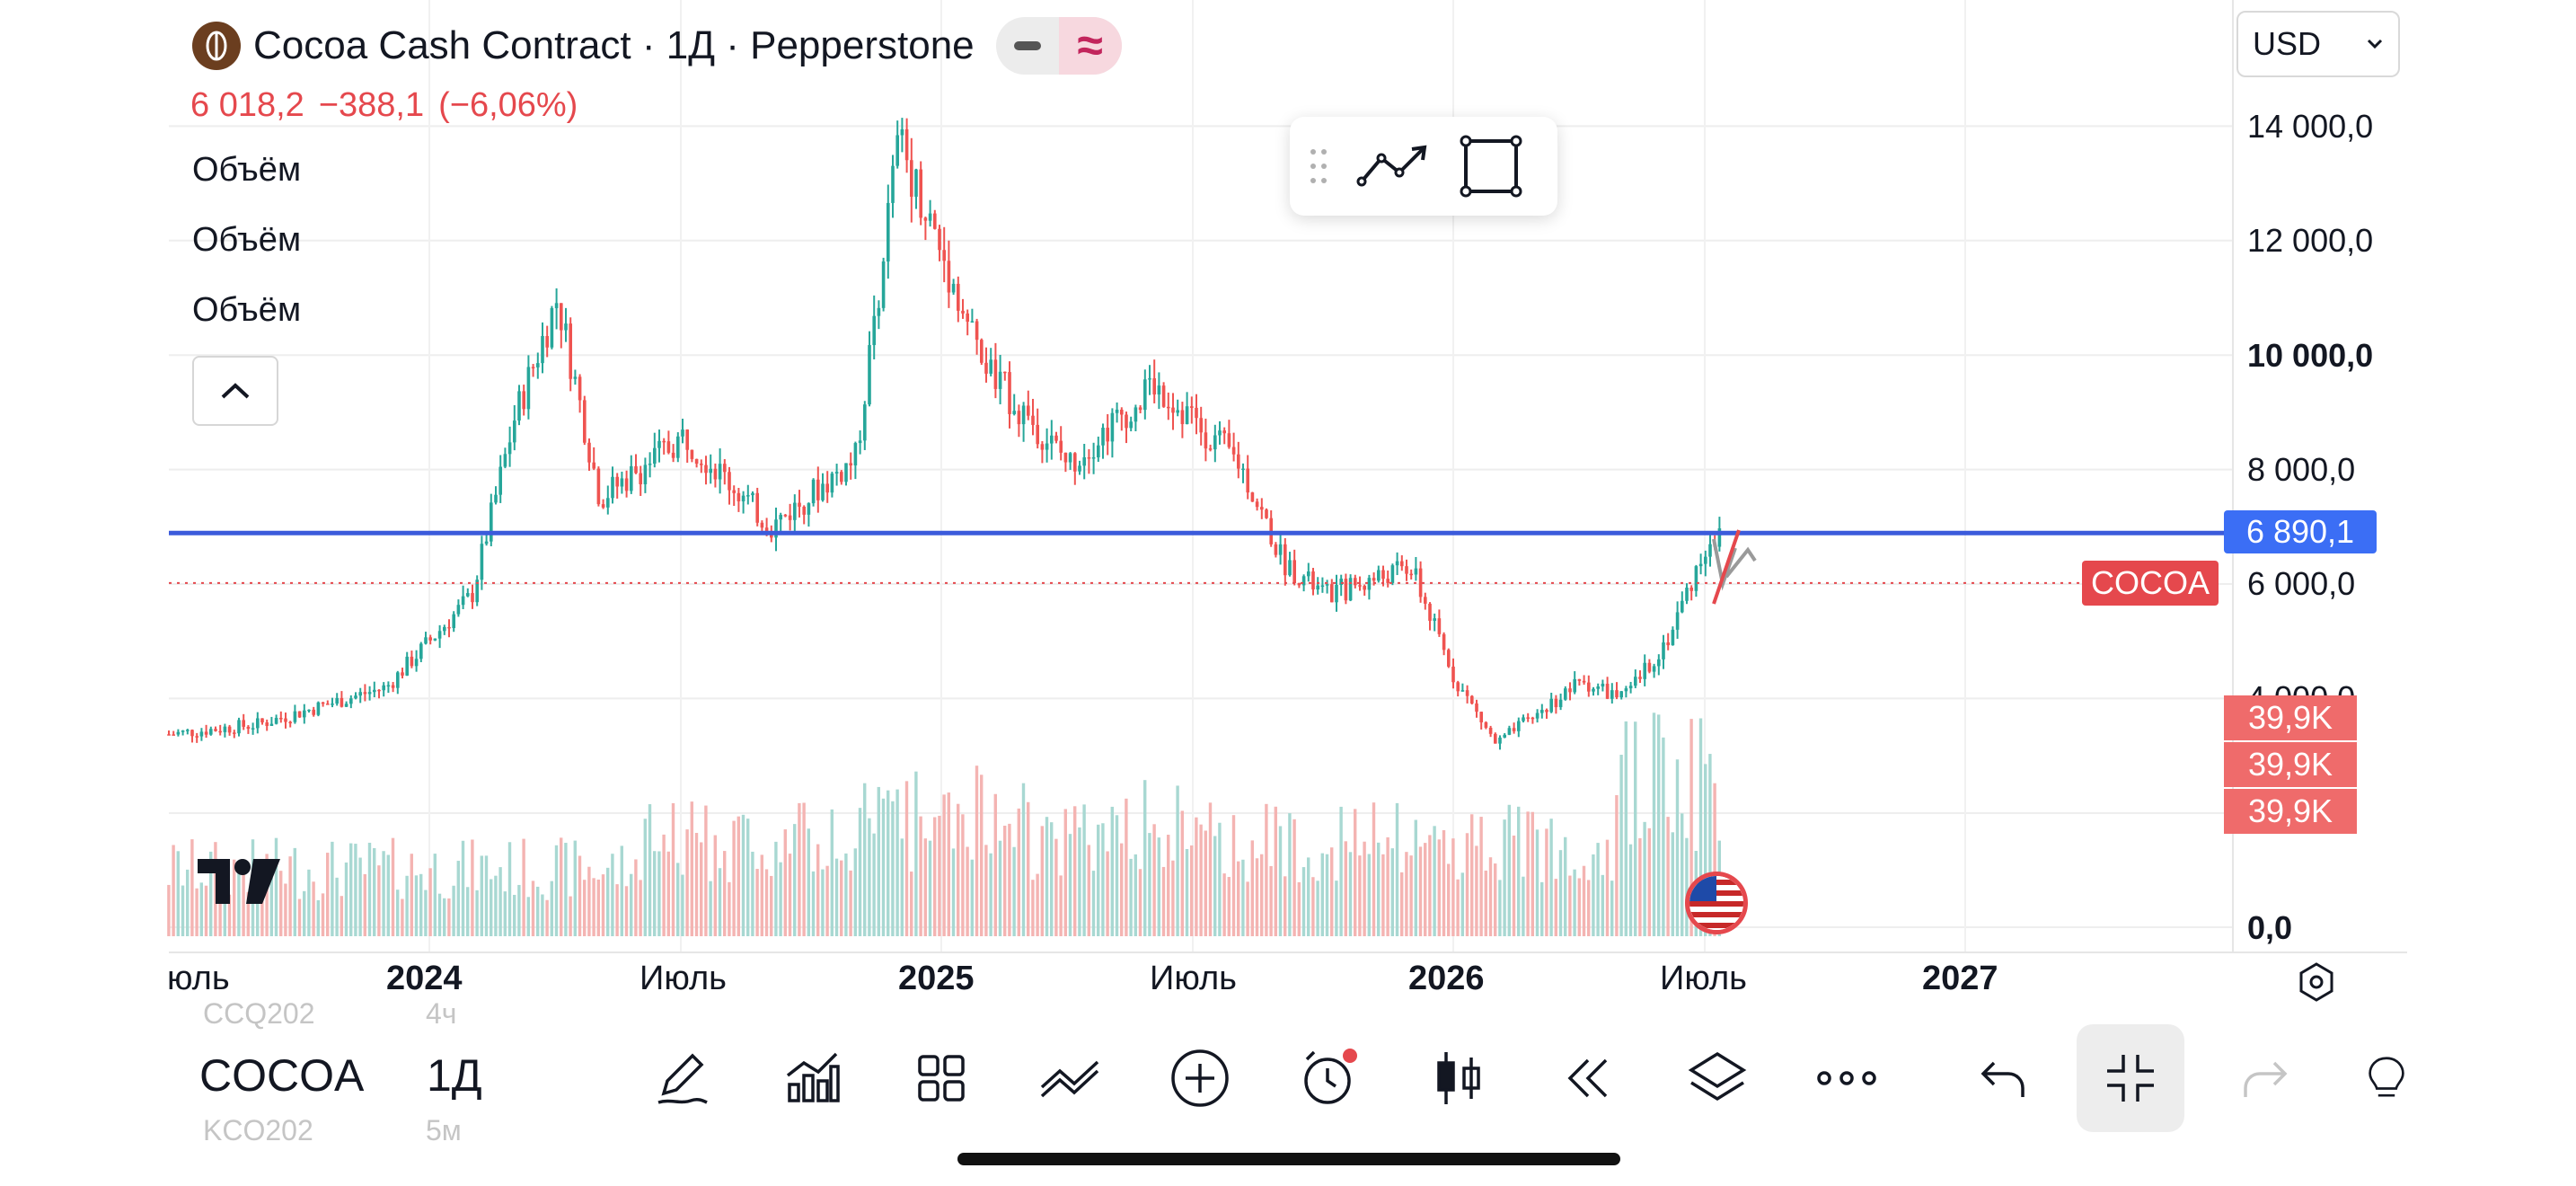  Describe the element at coordinates (1459, 1078) in the screenshot. I see `chart-type-button` at that location.